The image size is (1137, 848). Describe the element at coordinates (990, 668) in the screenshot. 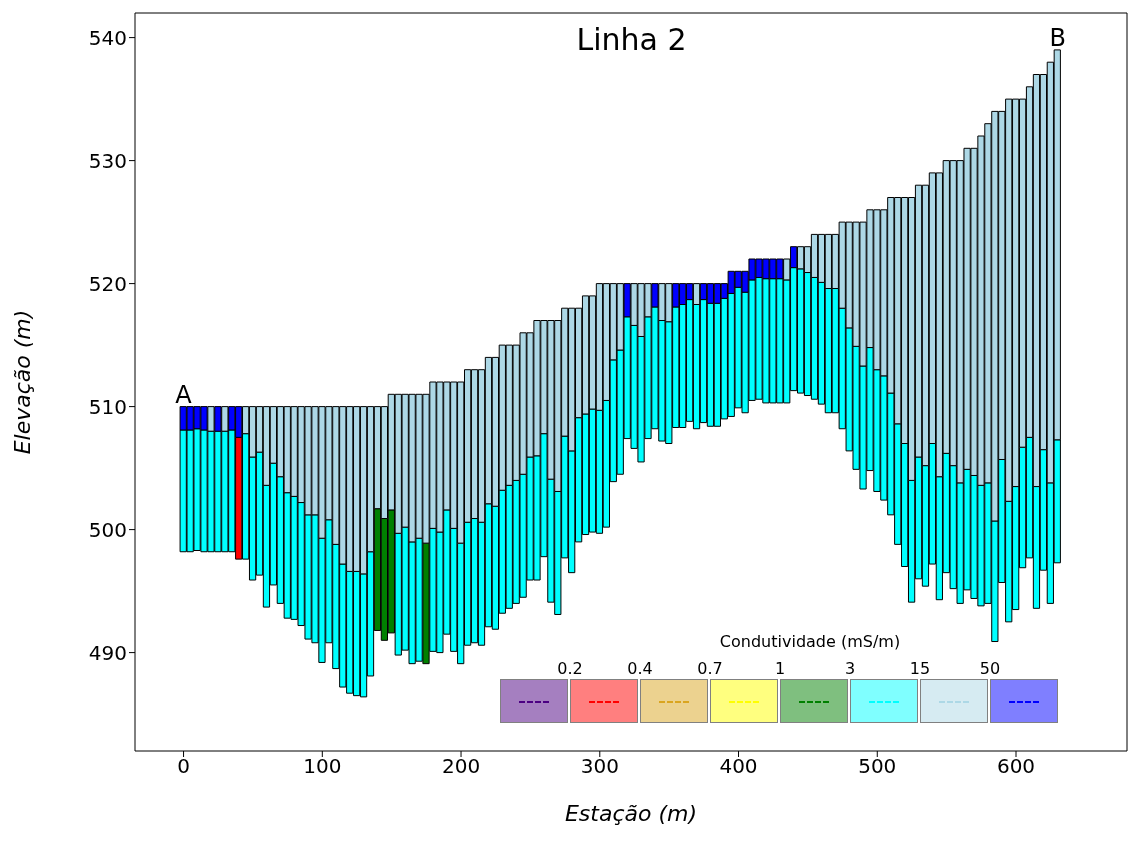

I see `annotation: 50` at that location.